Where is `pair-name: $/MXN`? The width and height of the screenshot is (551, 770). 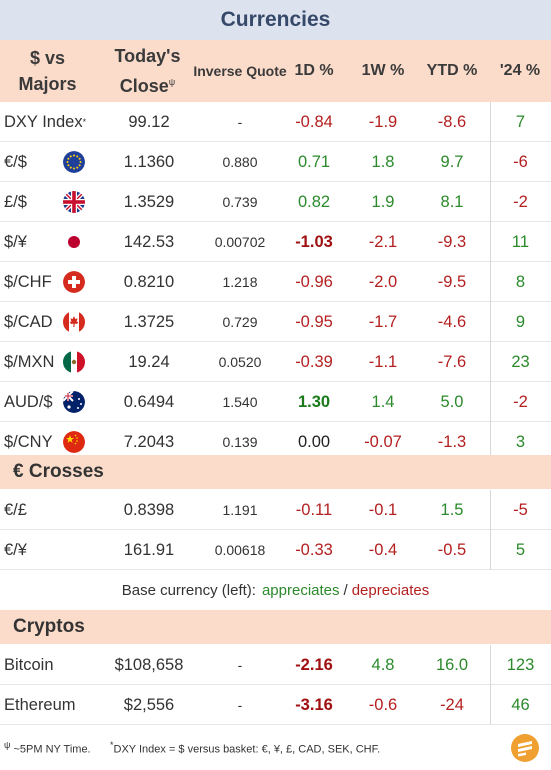
pair-name: $/MXN is located at coordinates (29, 361).